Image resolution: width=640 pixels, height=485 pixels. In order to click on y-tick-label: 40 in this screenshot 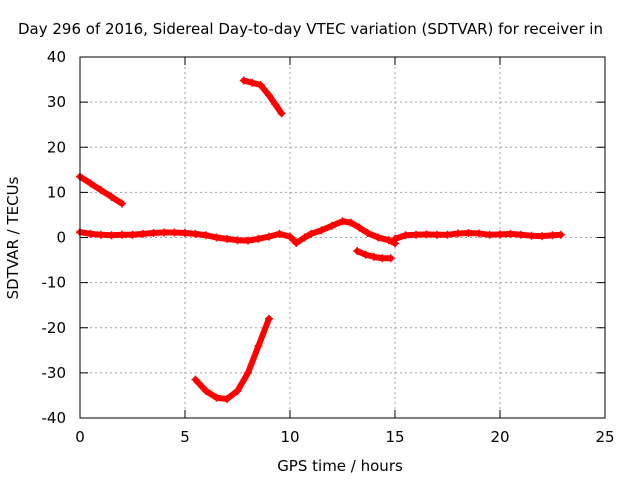, I will do `click(56, 57)`.